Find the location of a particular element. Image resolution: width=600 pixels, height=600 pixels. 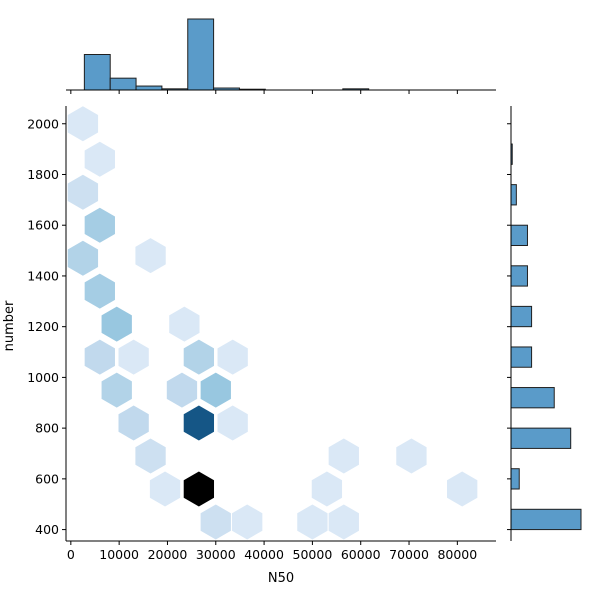

x-tick-label: 40000 is located at coordinates (264, 554).